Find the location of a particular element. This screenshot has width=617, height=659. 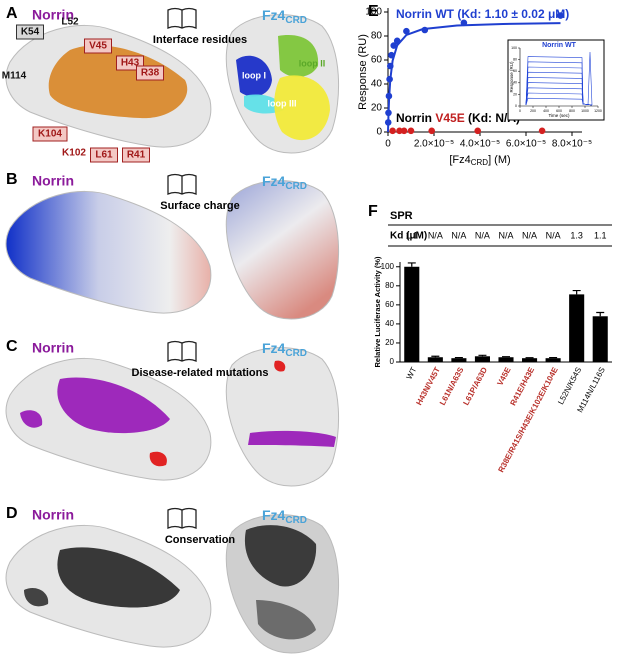

panel-caption: Surface charge is located at coordinates (199, 206).